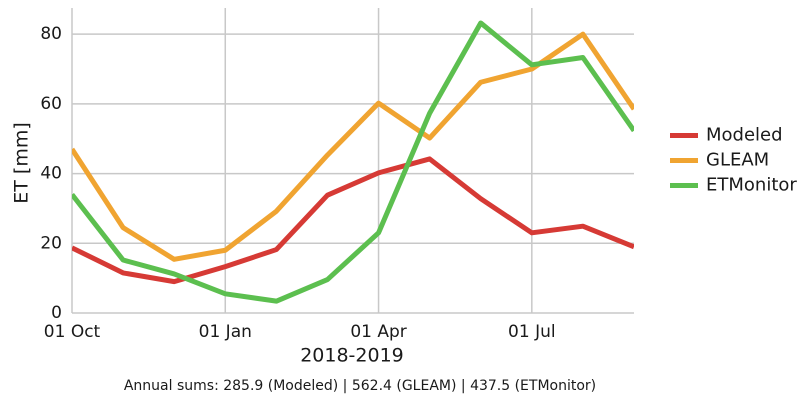 Image resolution: width=809 pixels, height=401 pixels. Describe the element at coordinates (51, 243) in the screenshot. I see `y-tick-label: 20` at that location.